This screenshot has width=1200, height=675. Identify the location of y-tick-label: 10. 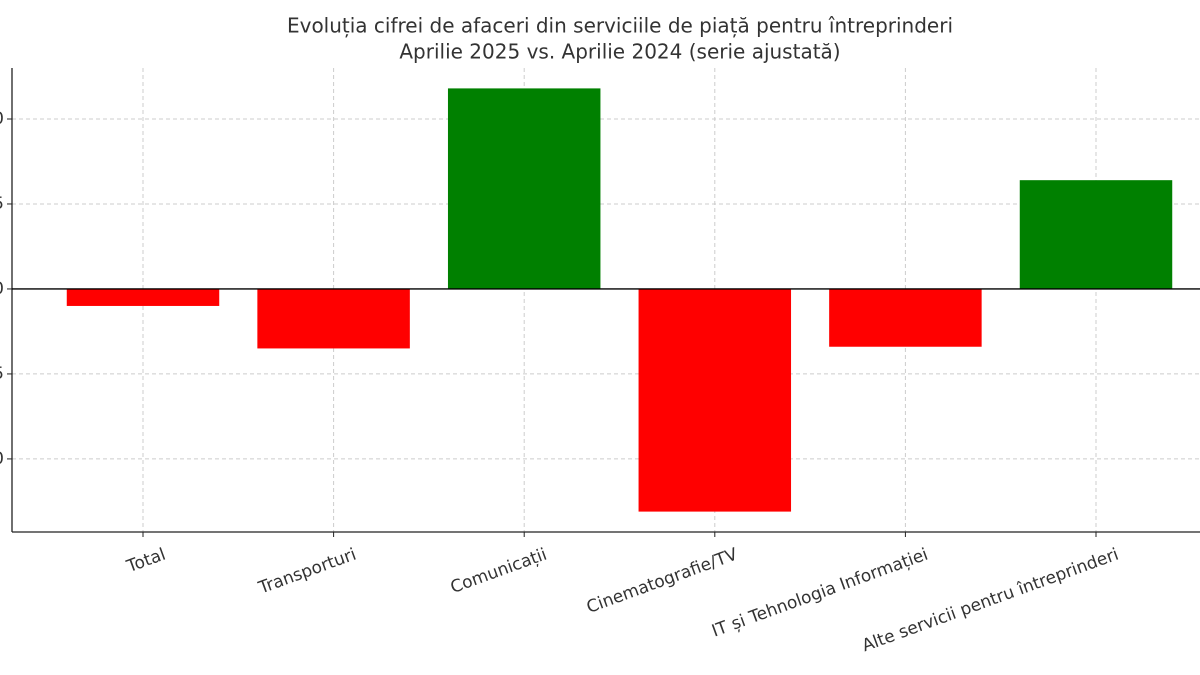
(2, 119).